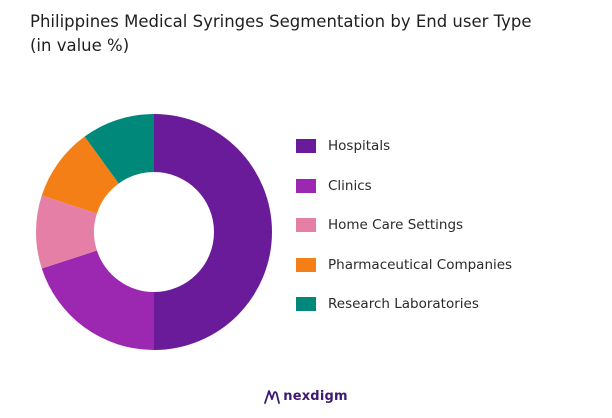  What do you see at coordinates (272, 396) in the screenshot?
I see `nexdigm-logo-icon` at bounding box center [272, 396].